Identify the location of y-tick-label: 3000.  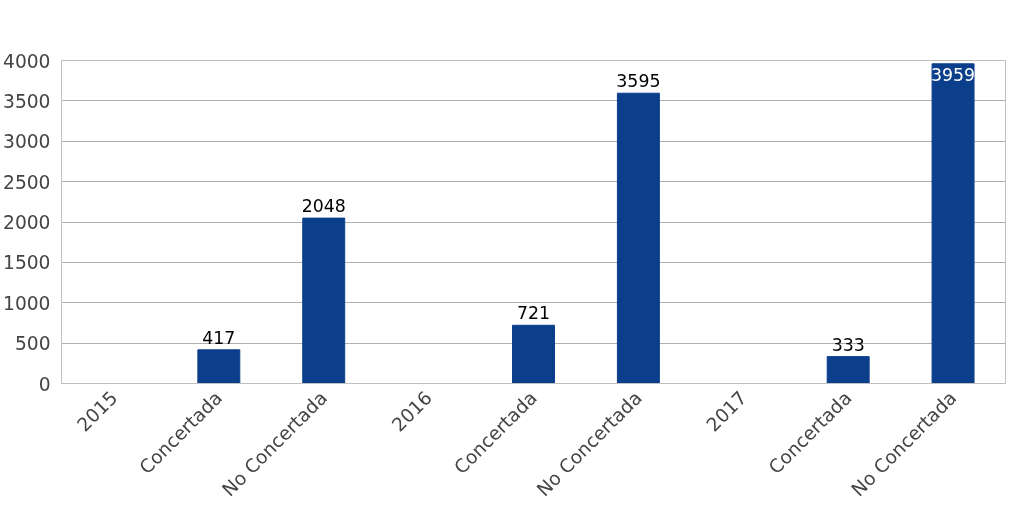
(27, 142).